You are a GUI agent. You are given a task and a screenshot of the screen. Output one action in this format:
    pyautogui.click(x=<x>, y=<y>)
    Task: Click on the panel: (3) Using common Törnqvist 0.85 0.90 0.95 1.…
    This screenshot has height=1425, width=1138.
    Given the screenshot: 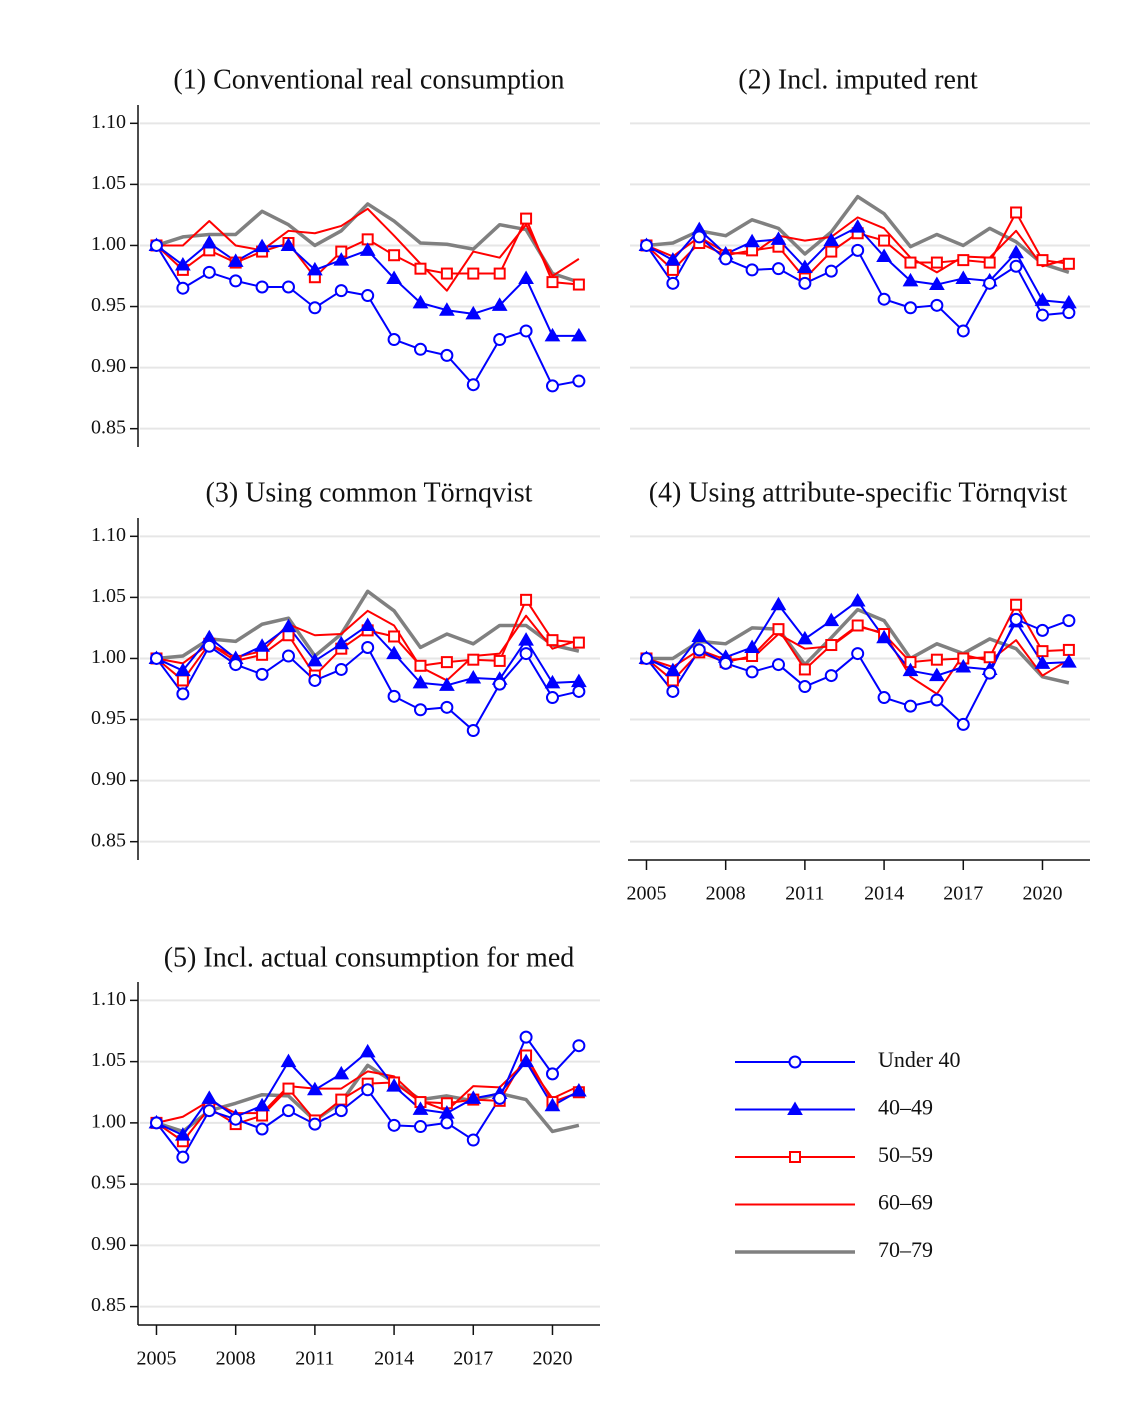 What is the action you would take?
    pyautogui.click(x=345, y=668)
    